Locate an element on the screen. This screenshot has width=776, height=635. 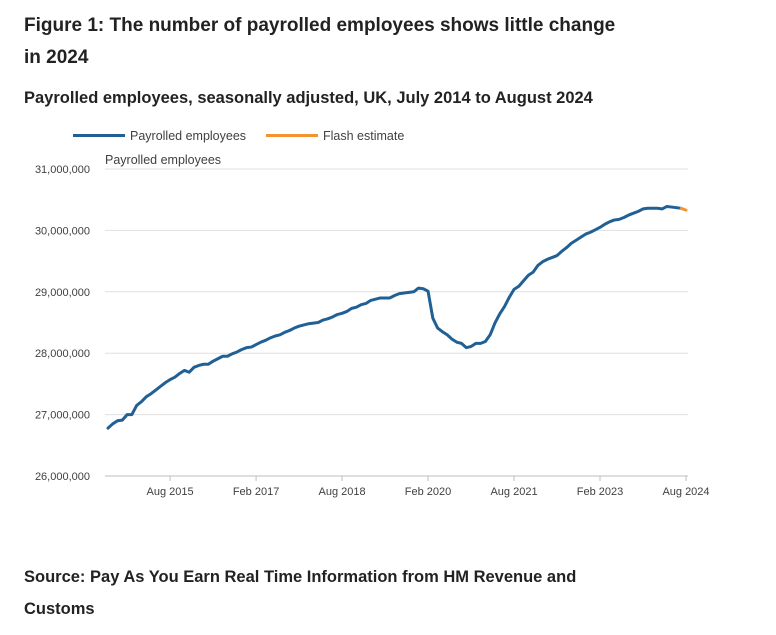
x-tick-label: Aug 2024 is located at coordinates (685, 492).